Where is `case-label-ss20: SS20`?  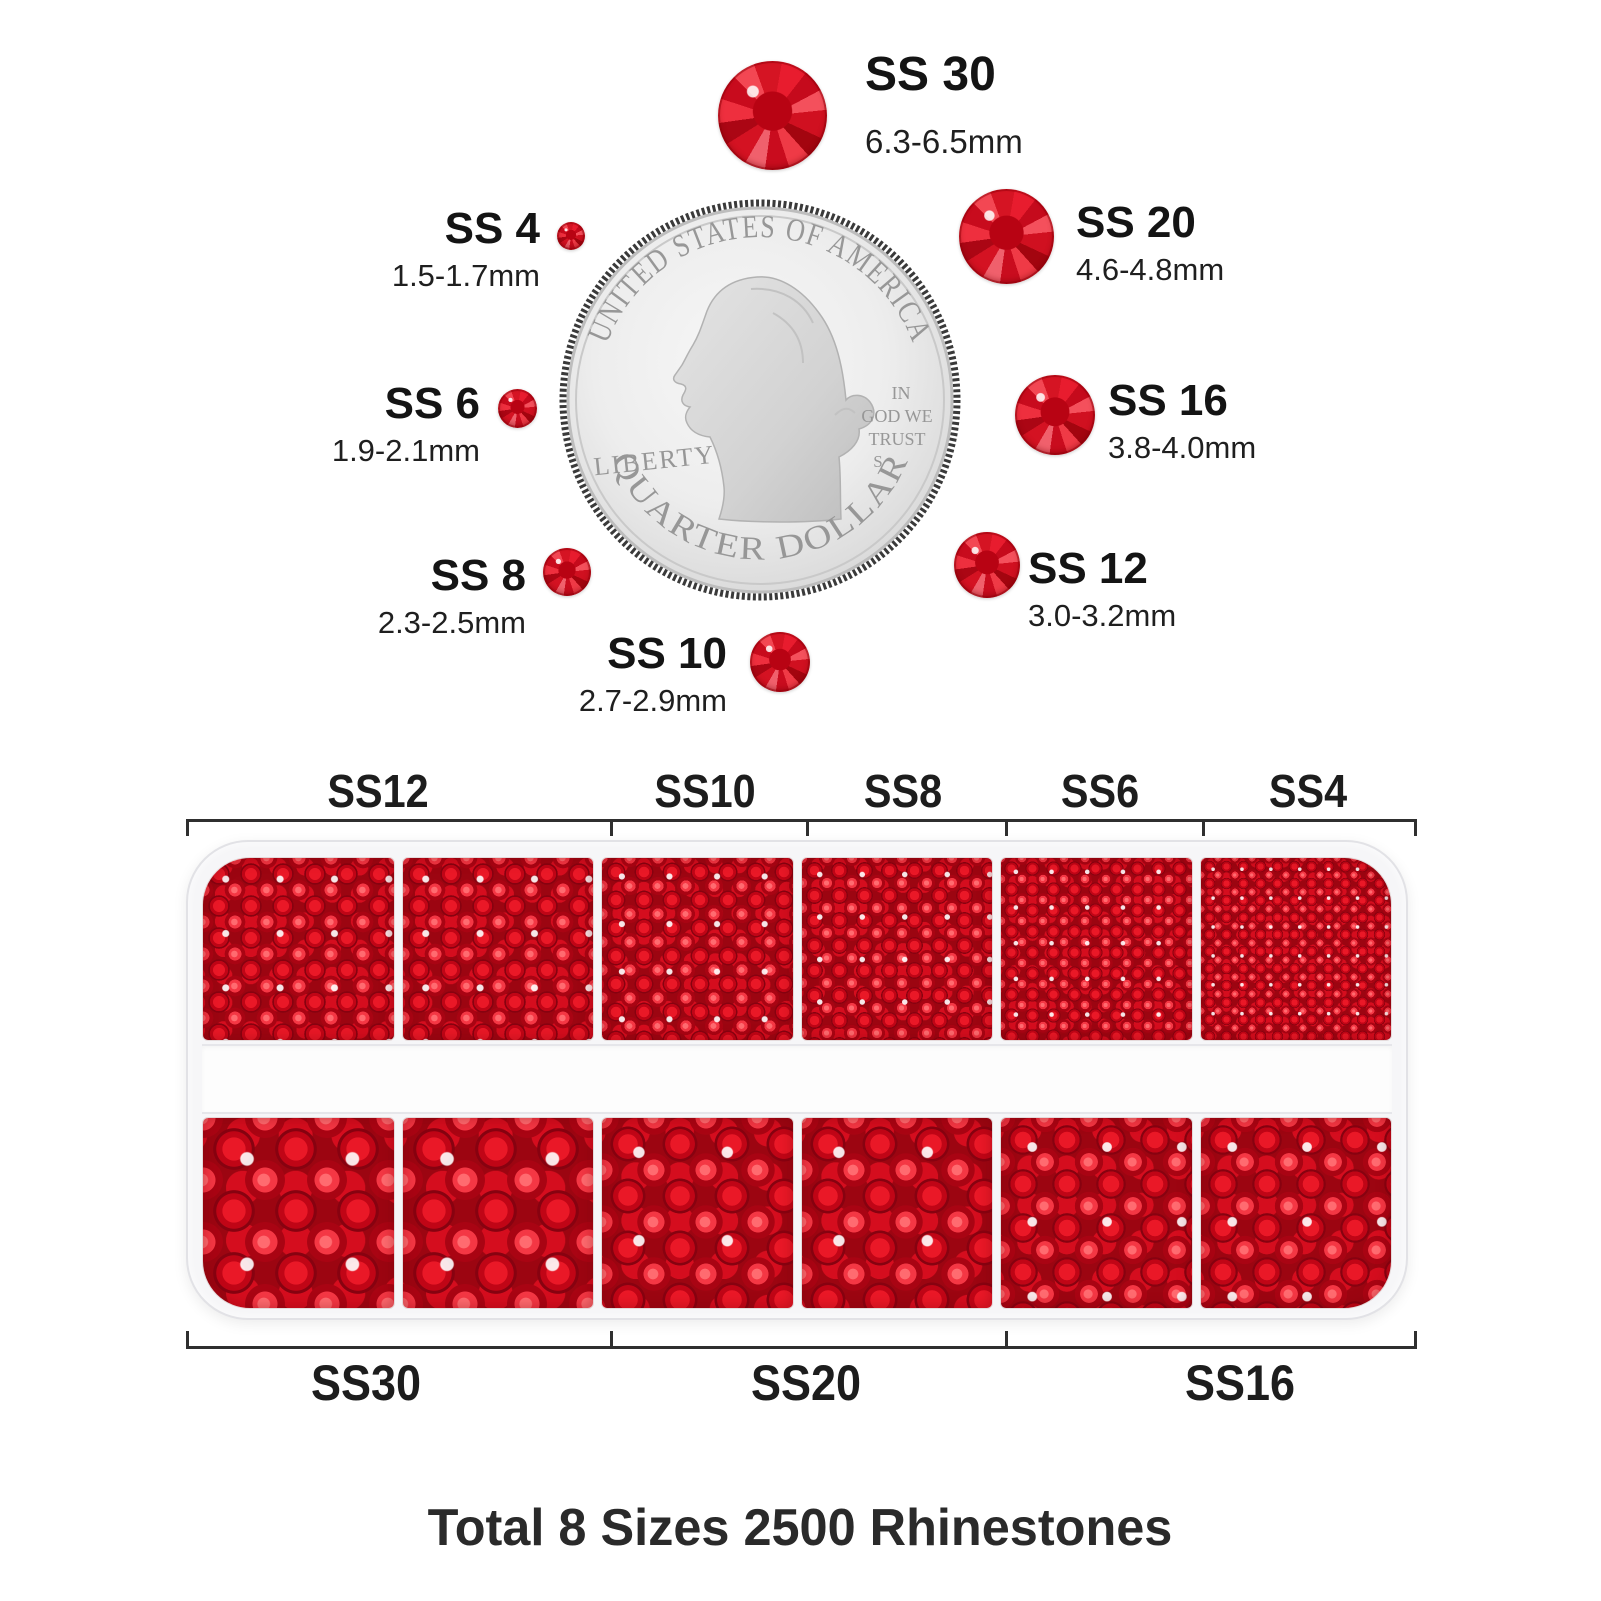
case-label-ss20: SS20 is located at coordinates (806, 1383).